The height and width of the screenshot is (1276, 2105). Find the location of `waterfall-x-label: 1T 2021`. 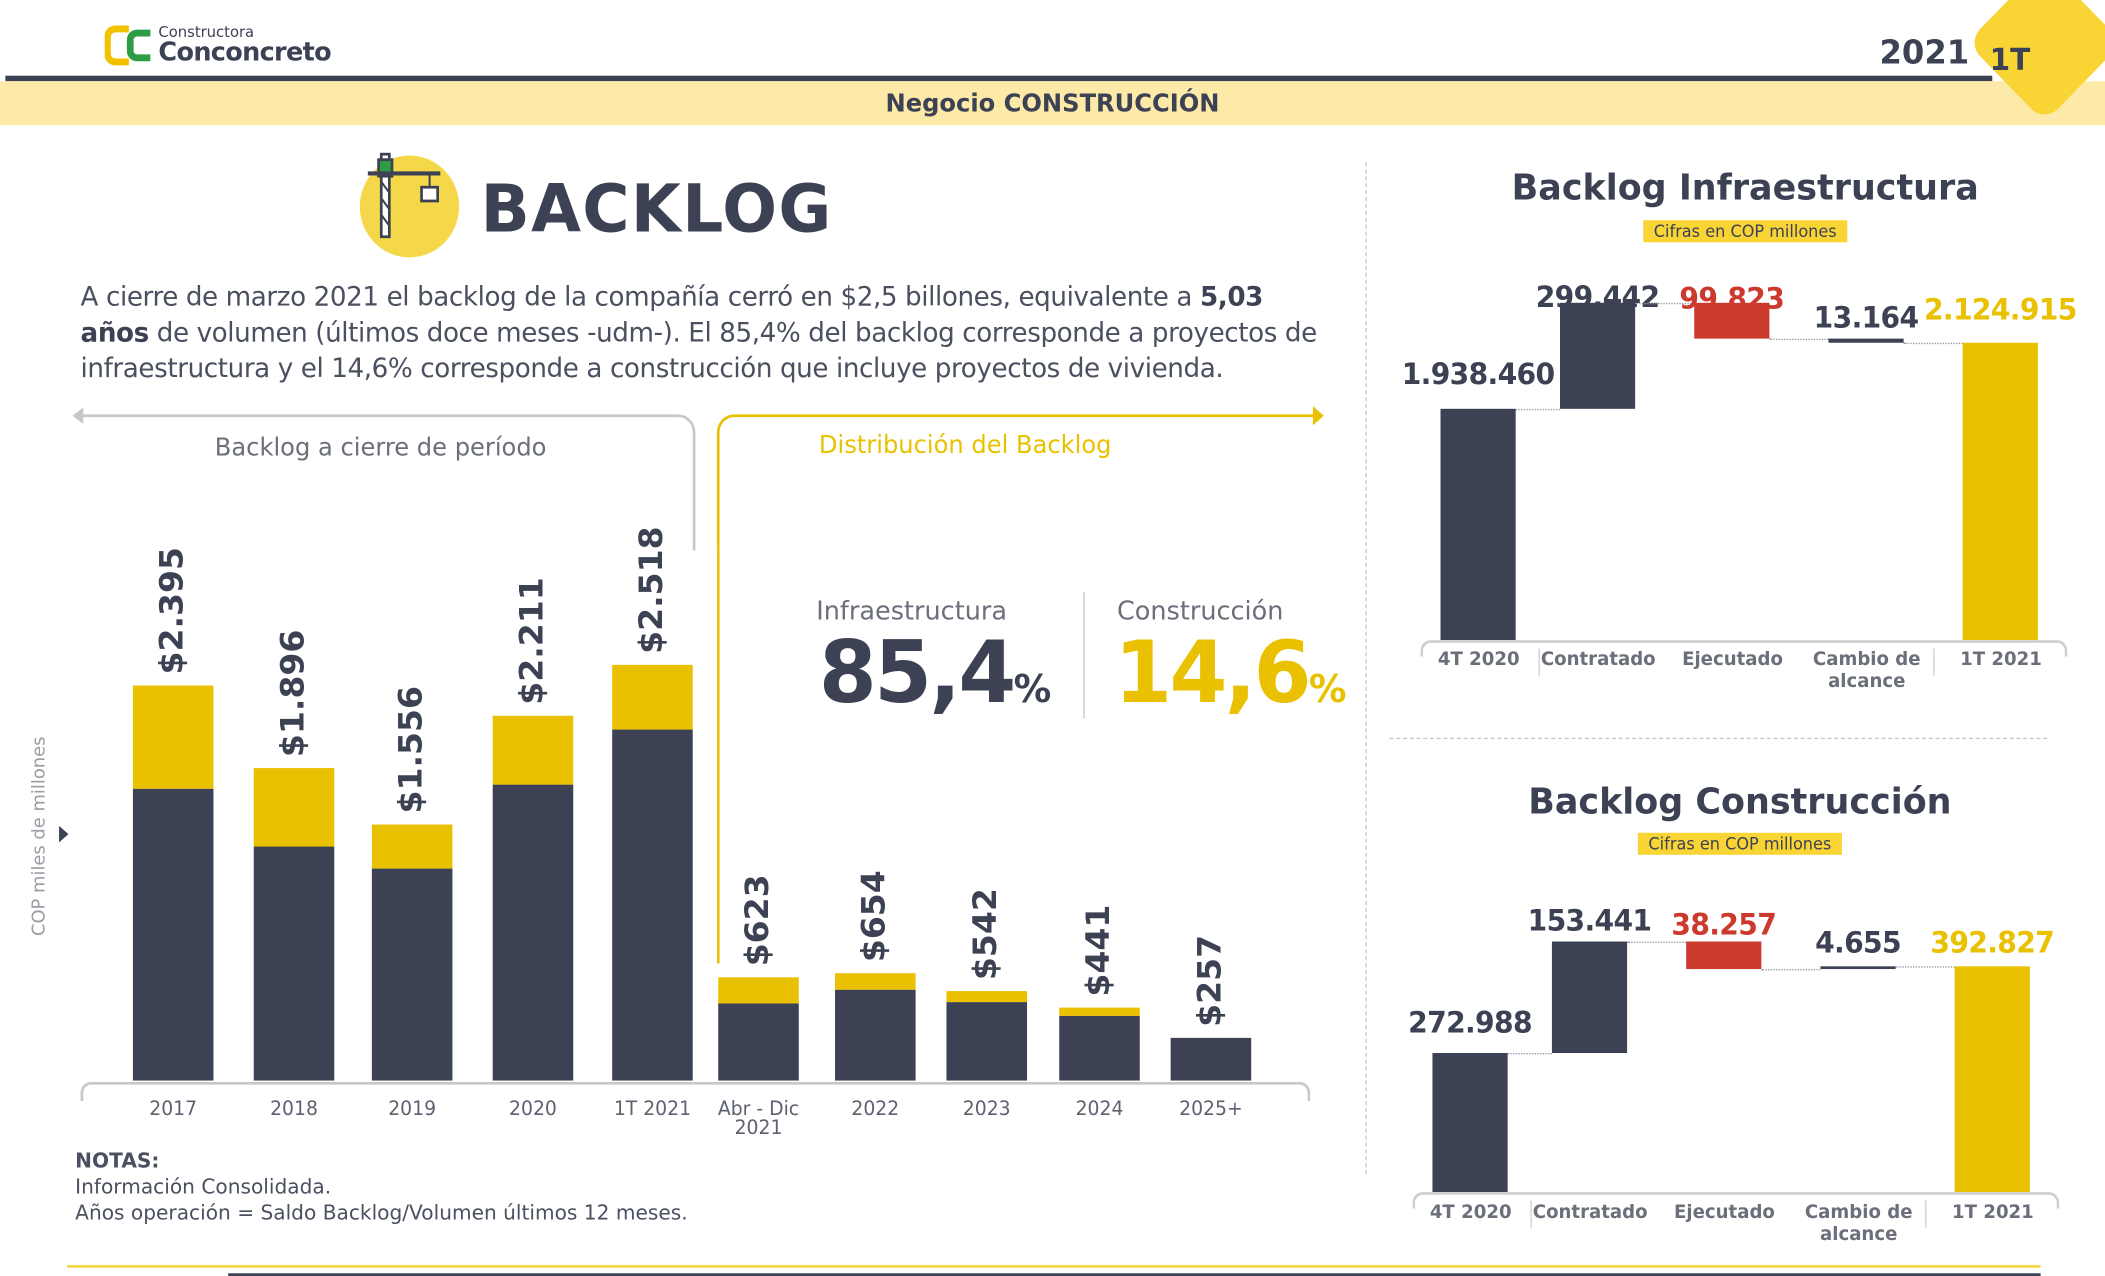

waterfall-x-label: 1T 2021 is located at coordinates (2001, 659).